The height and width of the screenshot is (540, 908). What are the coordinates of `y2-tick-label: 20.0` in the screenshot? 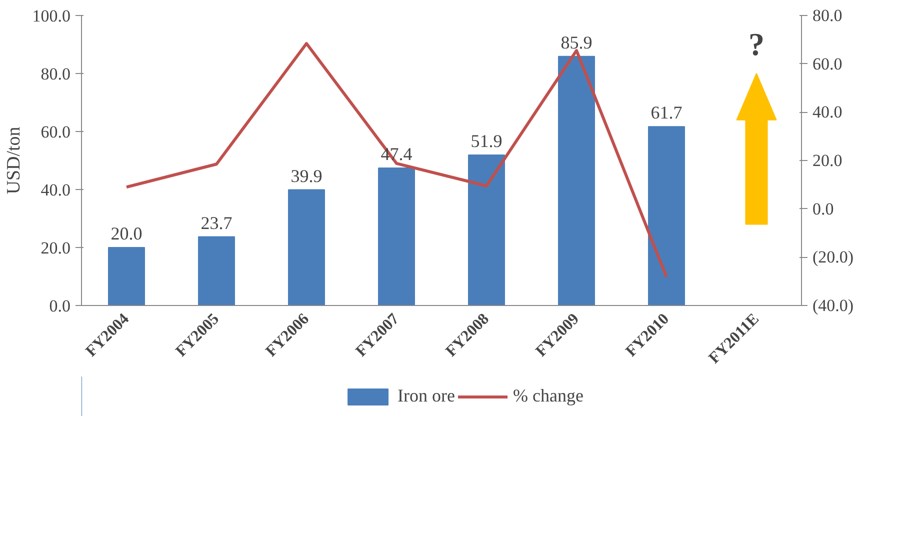 It's located at (827, 160).